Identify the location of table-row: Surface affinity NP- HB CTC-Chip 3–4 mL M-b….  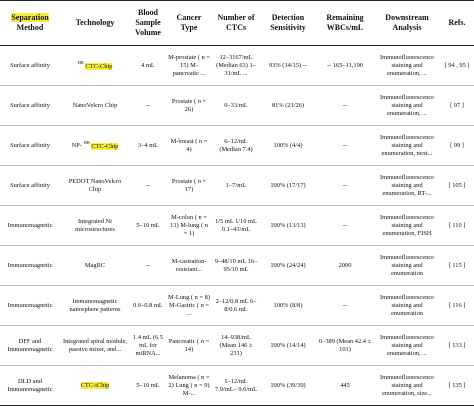
(237, 145).